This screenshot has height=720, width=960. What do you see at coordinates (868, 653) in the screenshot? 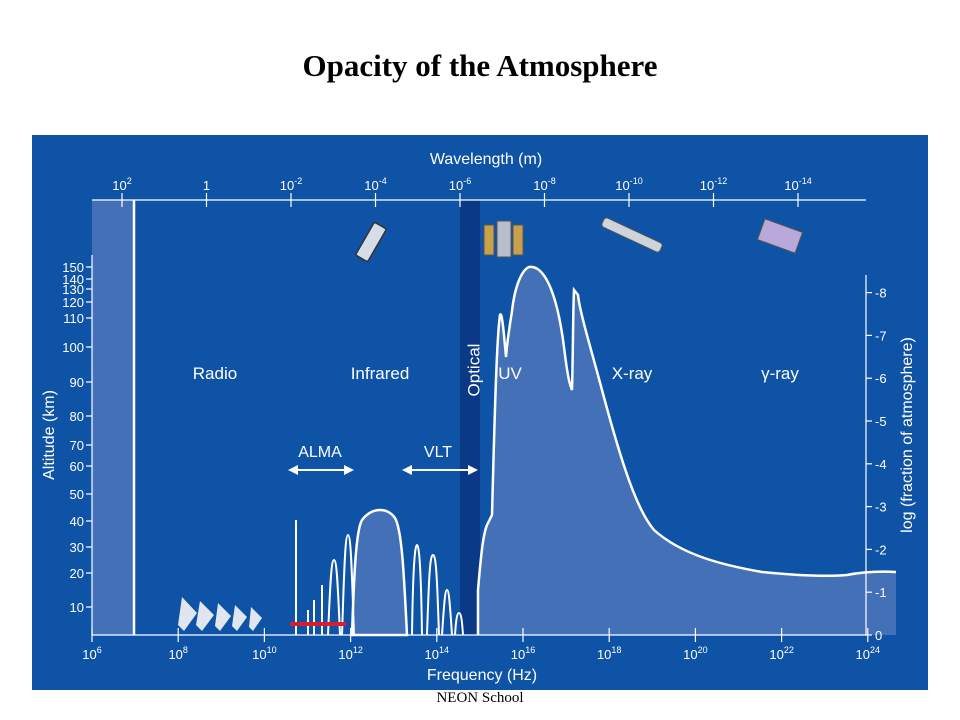
I see `frequency-tick-label: 10²⁴` at bounding box center [868, 653].